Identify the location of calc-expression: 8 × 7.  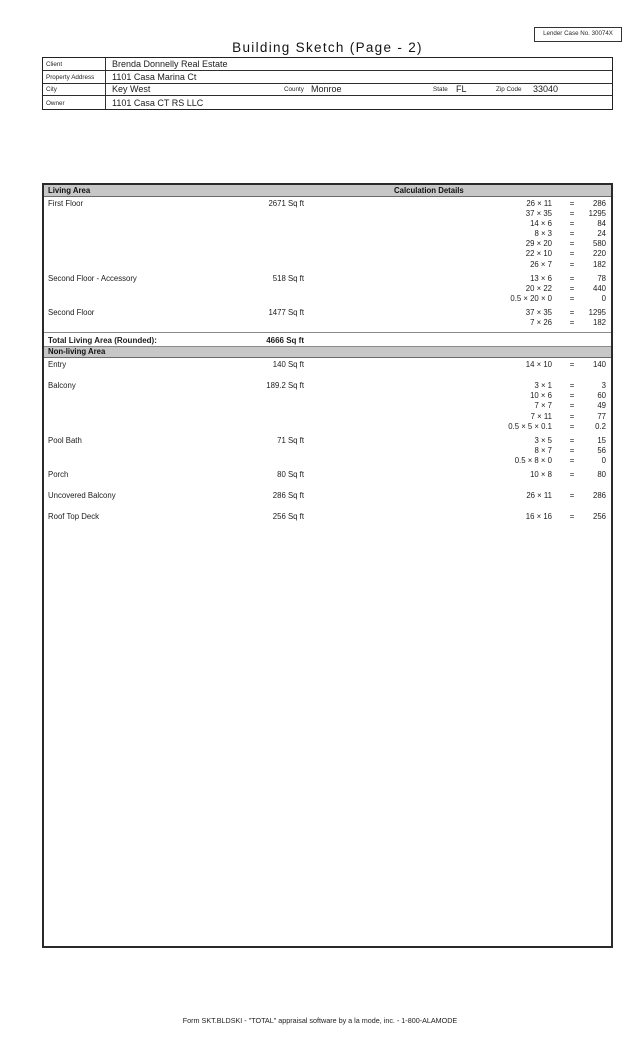
(543, 450).